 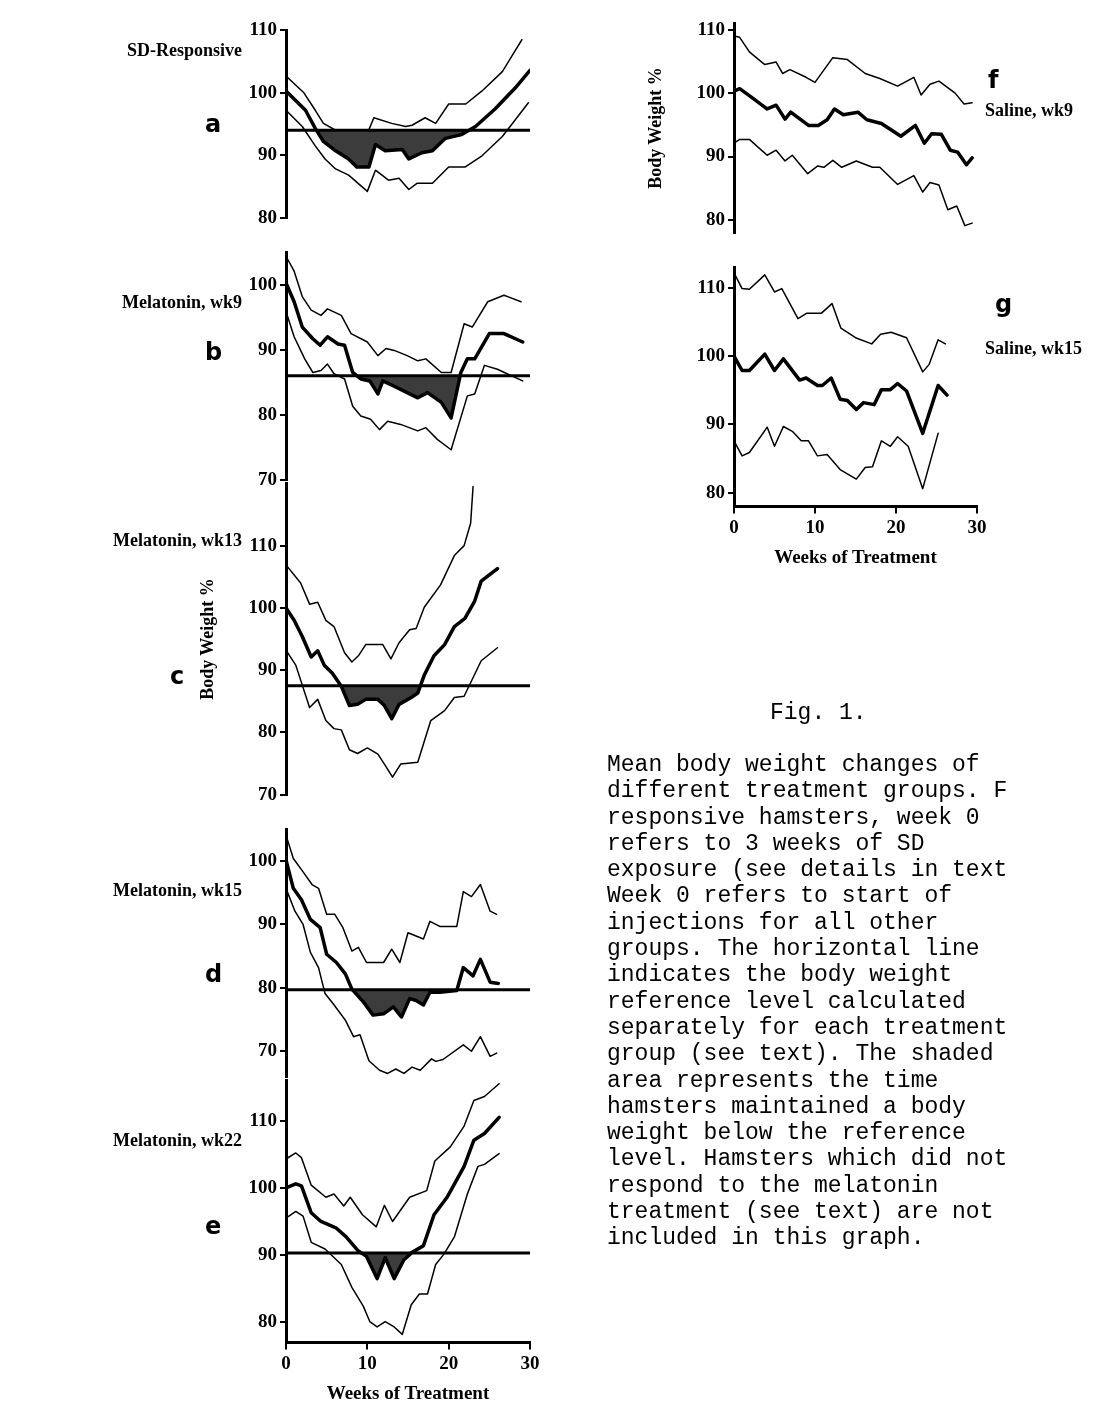 I want to click on text: Melatonin, wk15, so click(x=177, y=890).